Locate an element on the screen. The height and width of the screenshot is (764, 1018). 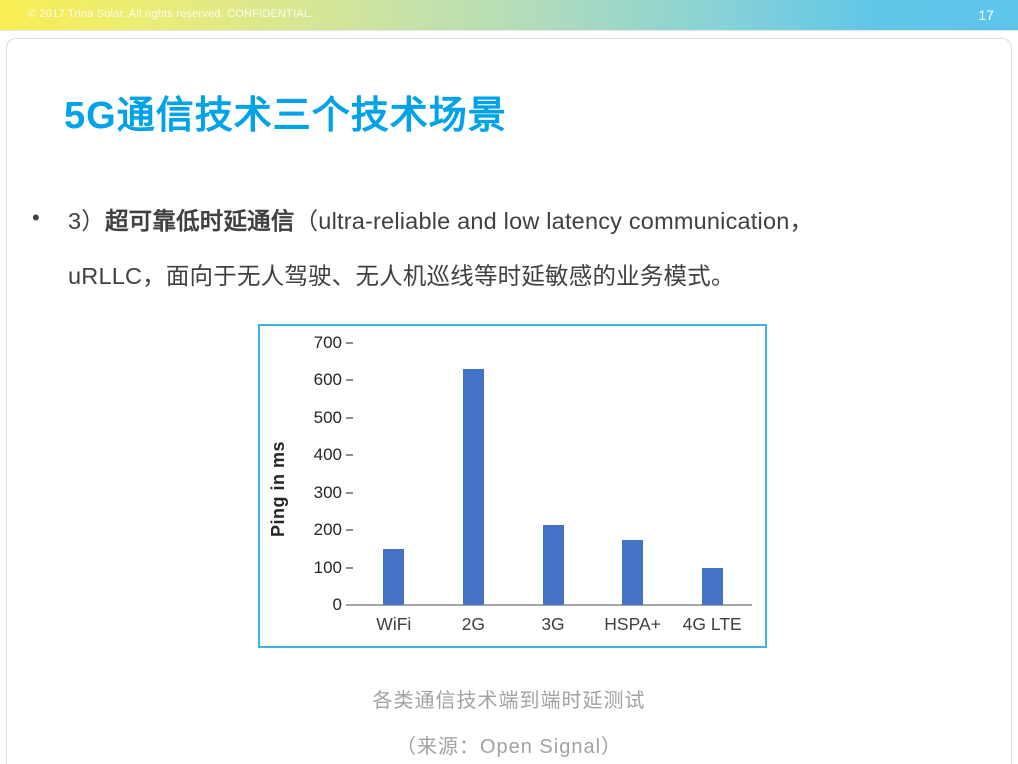
page-number: 17 is located at coordinates (986, 15).